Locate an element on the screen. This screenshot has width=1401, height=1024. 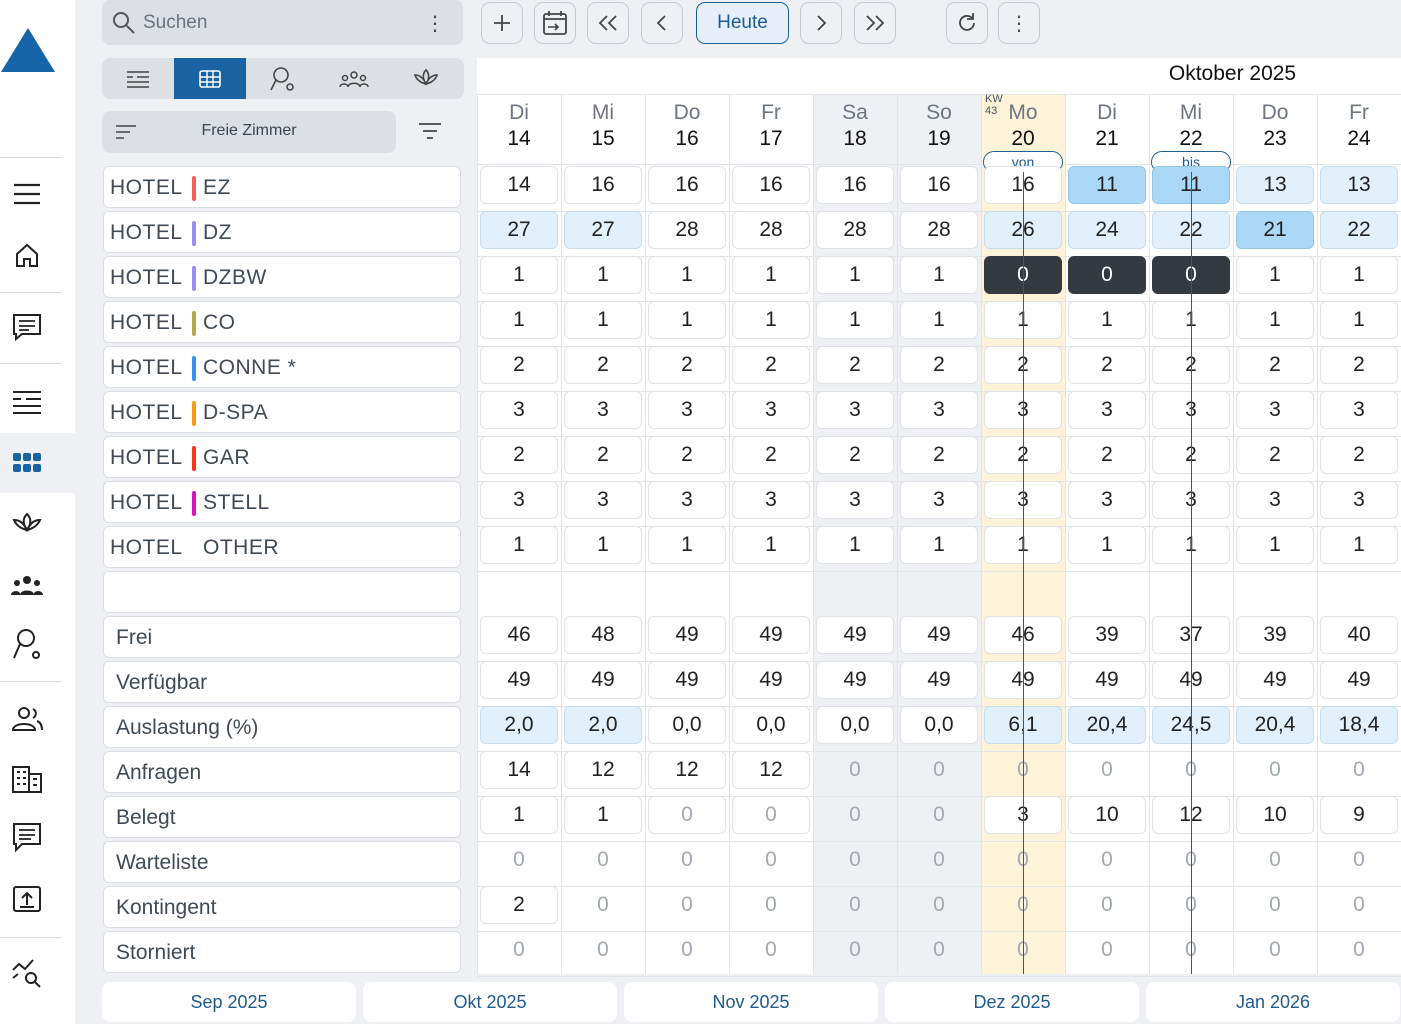
spa-lotus-icon is located at coordinates (27, 524).